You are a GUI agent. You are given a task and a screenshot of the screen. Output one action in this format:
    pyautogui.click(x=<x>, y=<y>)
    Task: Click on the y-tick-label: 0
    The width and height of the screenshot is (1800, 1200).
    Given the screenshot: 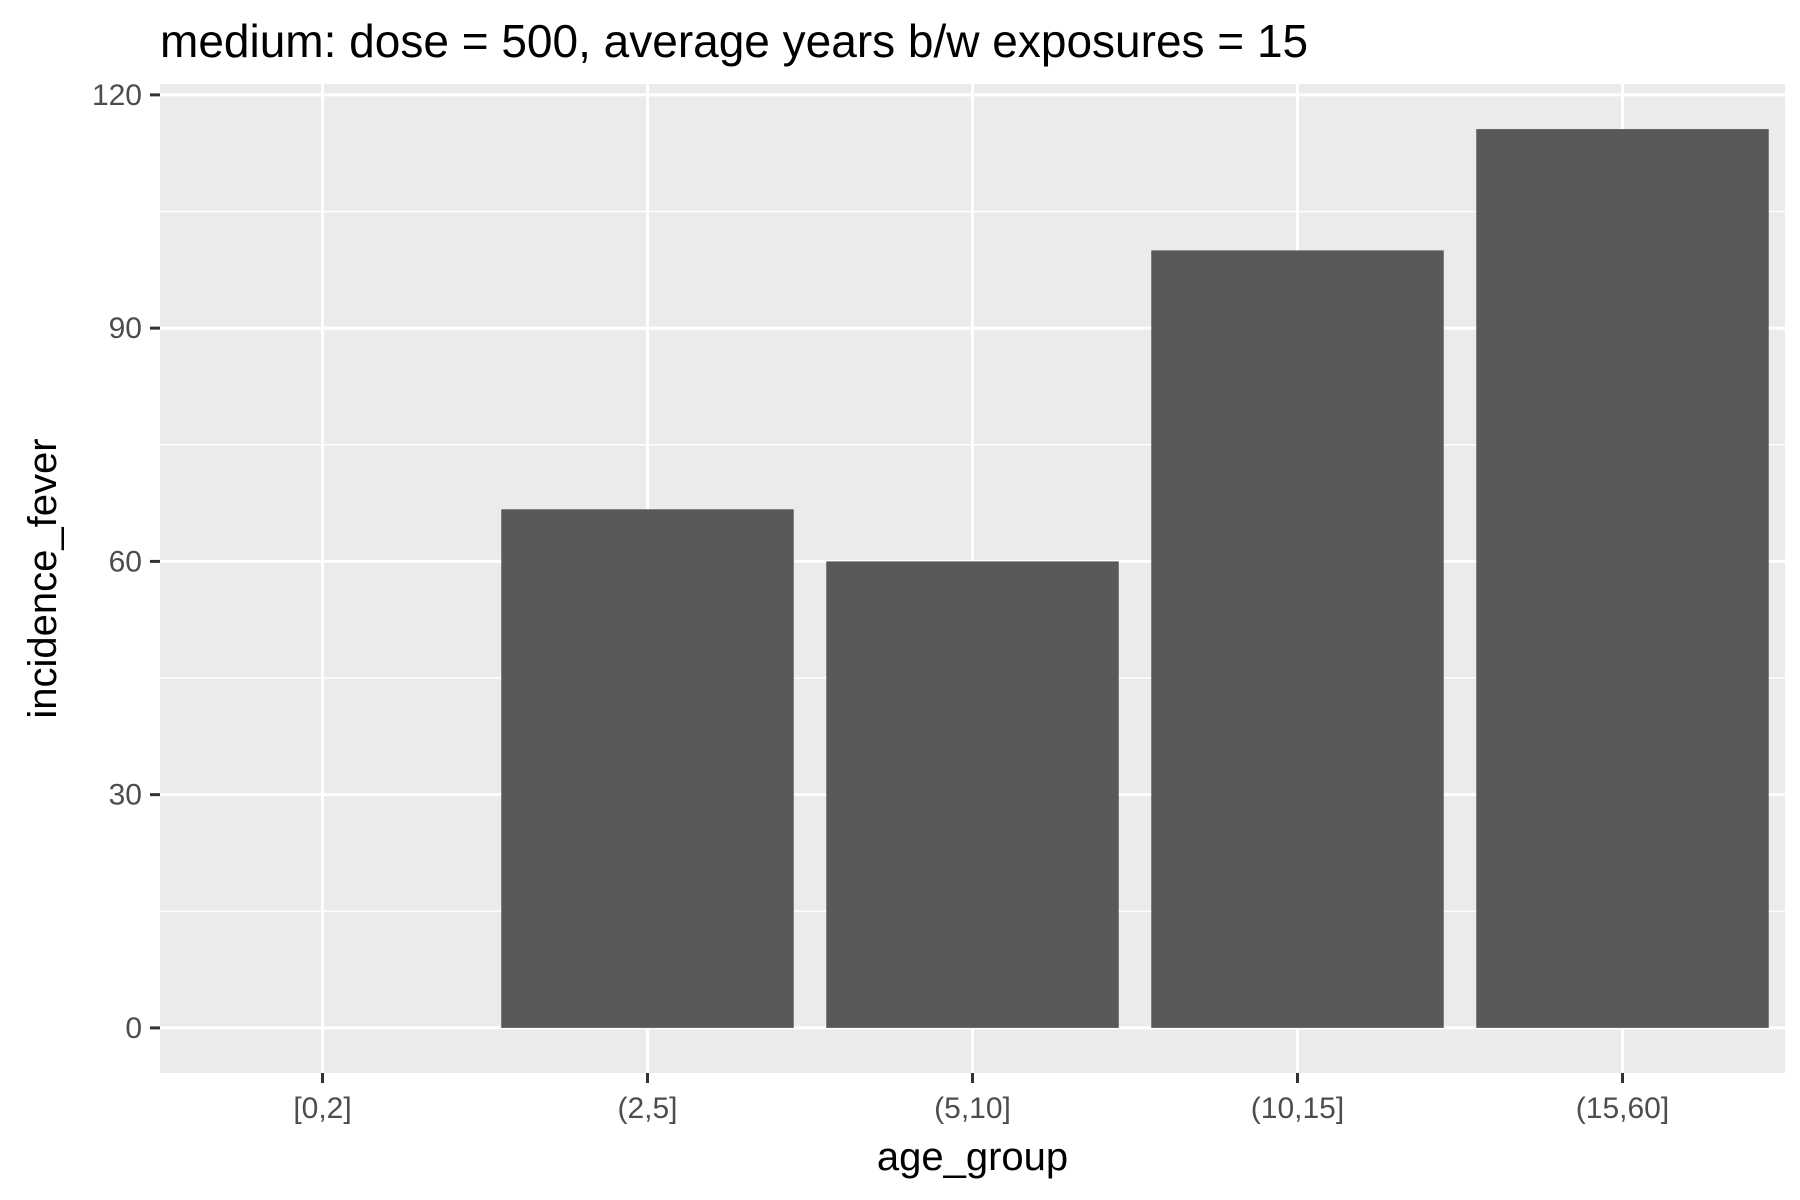 What is the action you would take?
    pyautogui.click(x=133, y=1028)
    